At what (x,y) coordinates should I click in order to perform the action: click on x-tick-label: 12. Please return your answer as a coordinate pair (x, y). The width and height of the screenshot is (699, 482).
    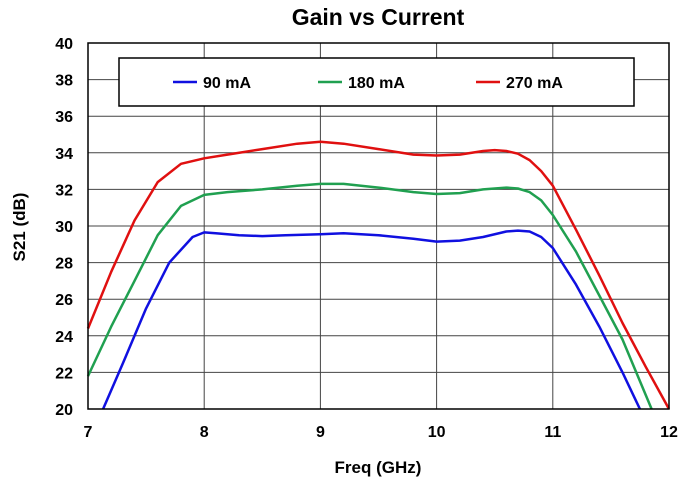
    Looking at the image, I should click on (669, 432).